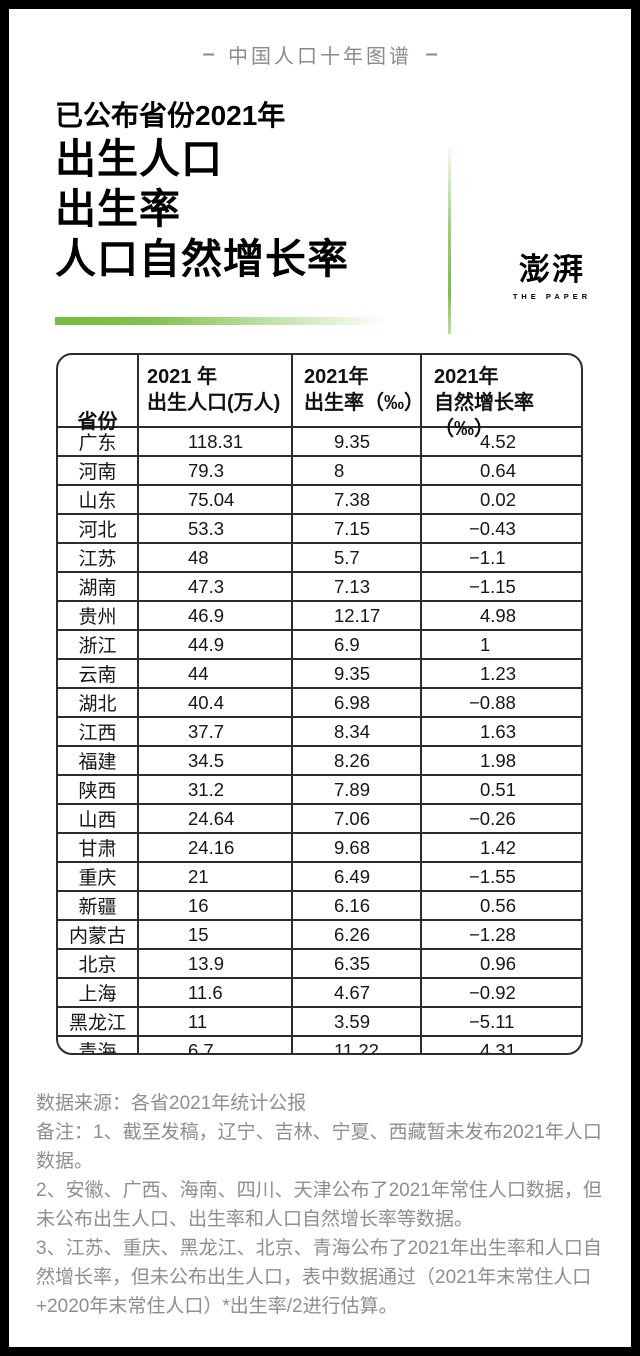 This screenshot has height=1356, width=640. I want to click on cell-growth-rate: 4.52, so click(498, 441).